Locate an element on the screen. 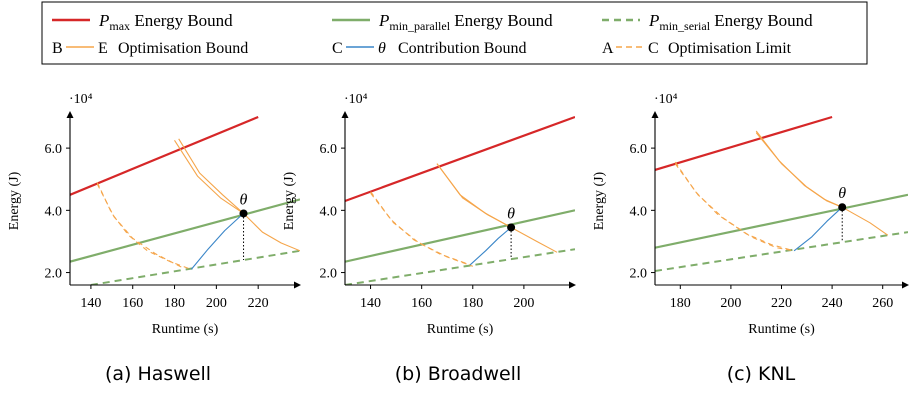 This screenshot has height=395, width=909. legend-entry: Pmin_parallel Energy Bound is located at coordinates (442, 22).